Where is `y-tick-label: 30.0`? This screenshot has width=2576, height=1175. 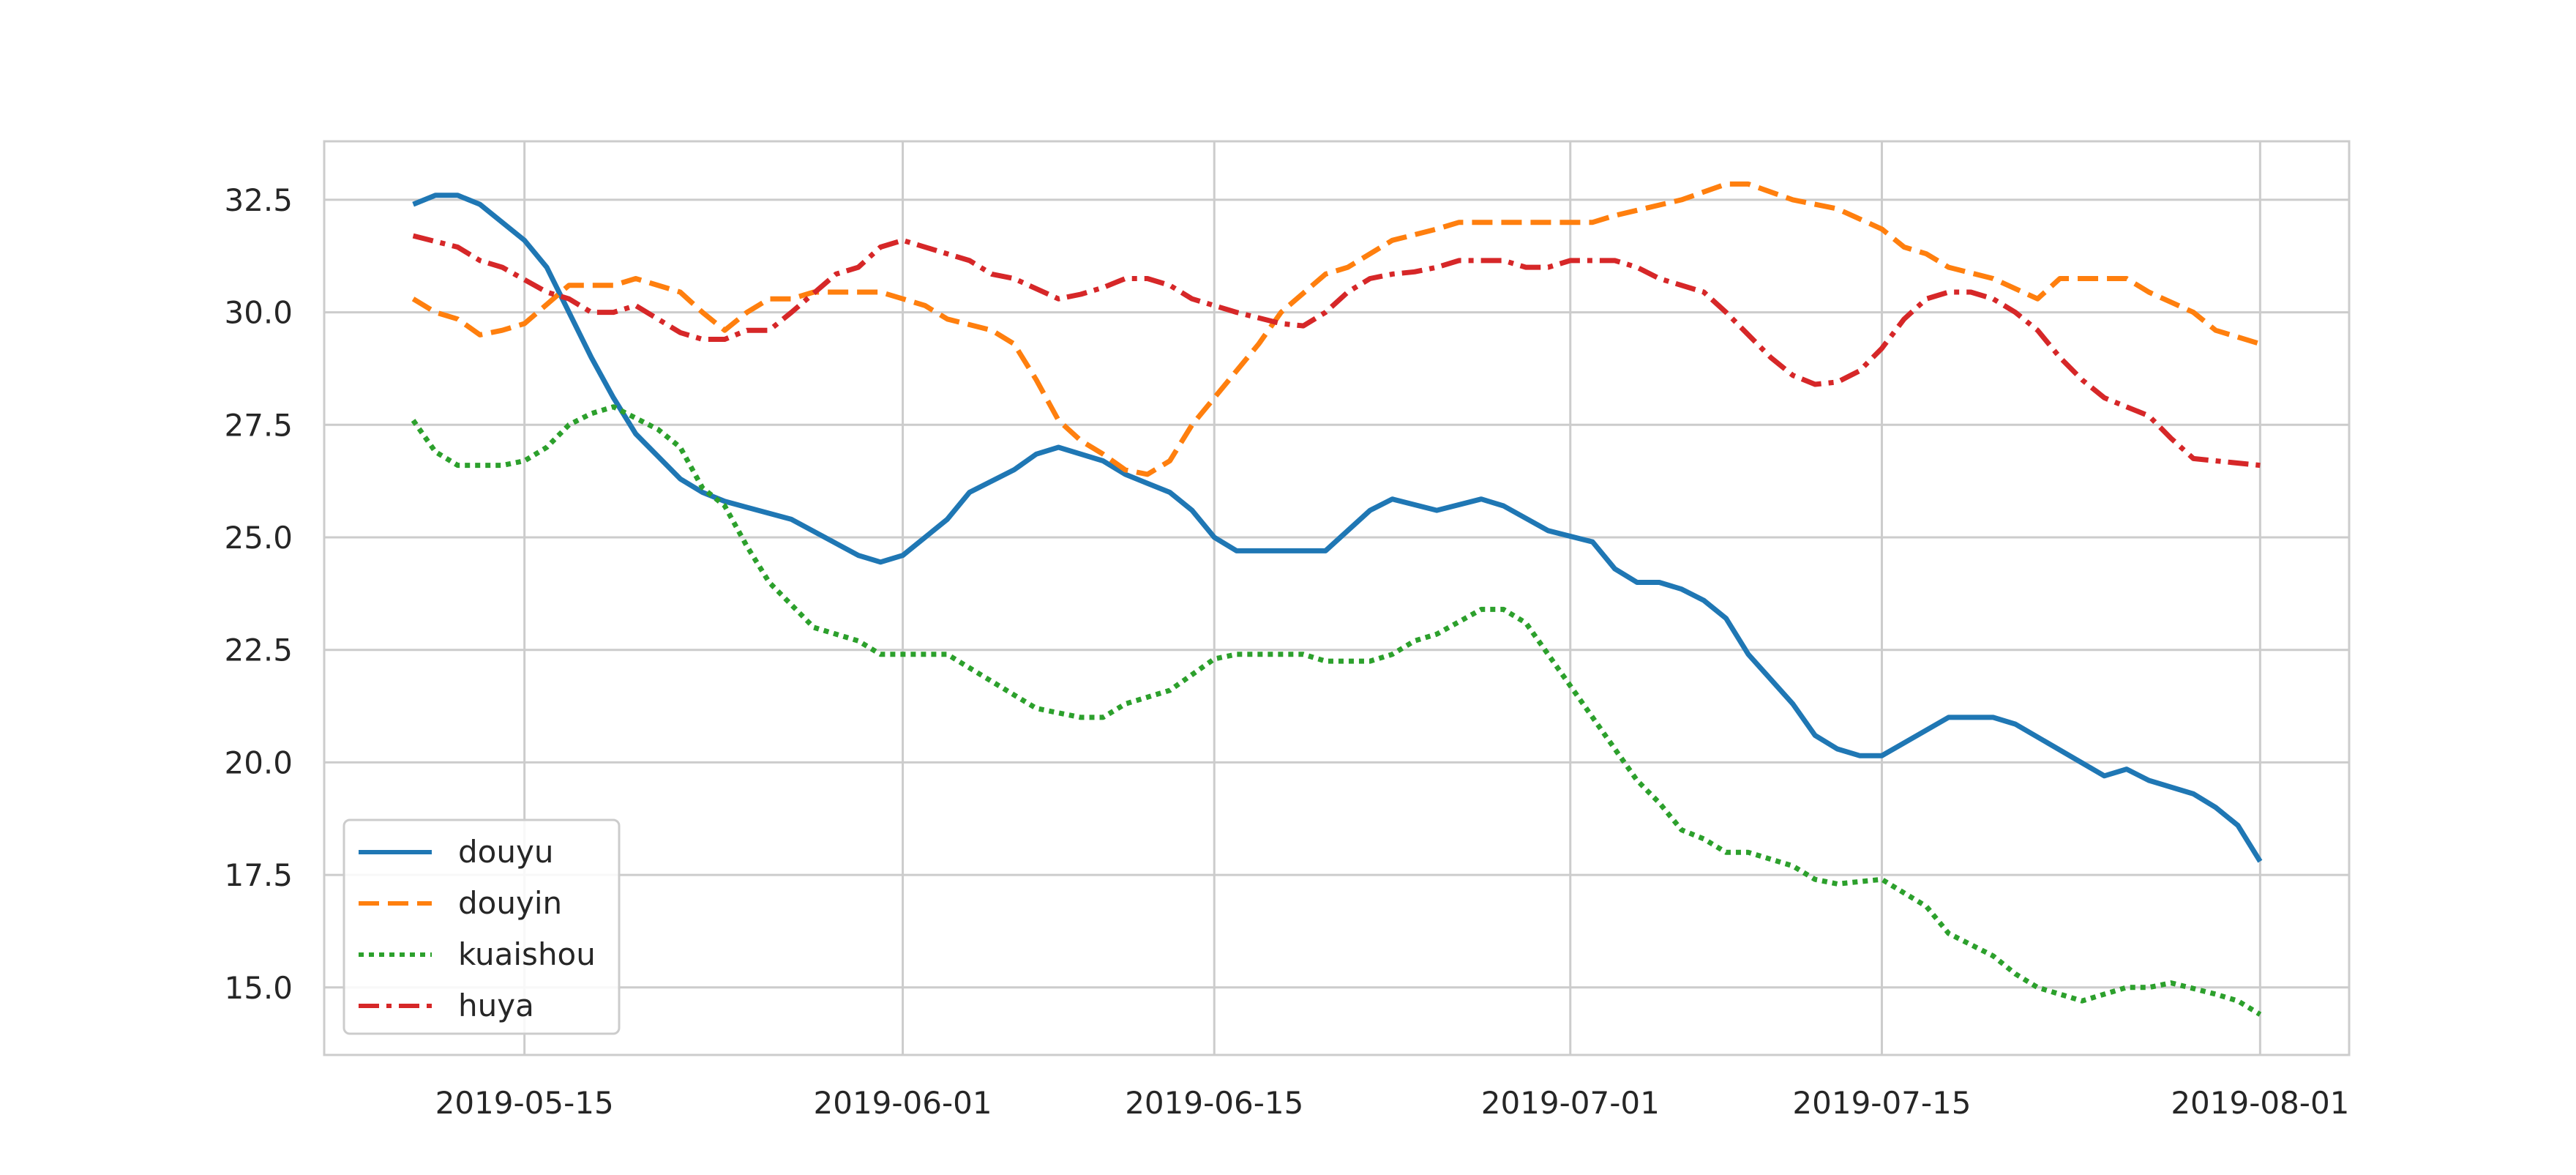 y-tick-label: 30.0 is located at coordinates (258, 313).